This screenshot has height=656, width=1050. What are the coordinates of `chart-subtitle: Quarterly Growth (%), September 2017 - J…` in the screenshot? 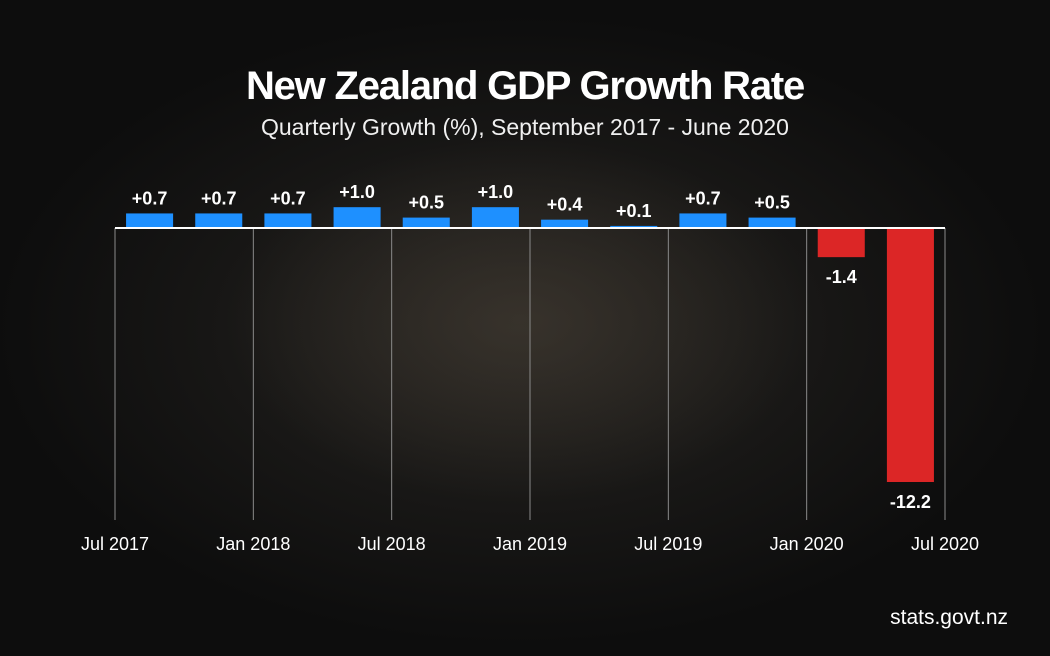 It's located at (525, 127).